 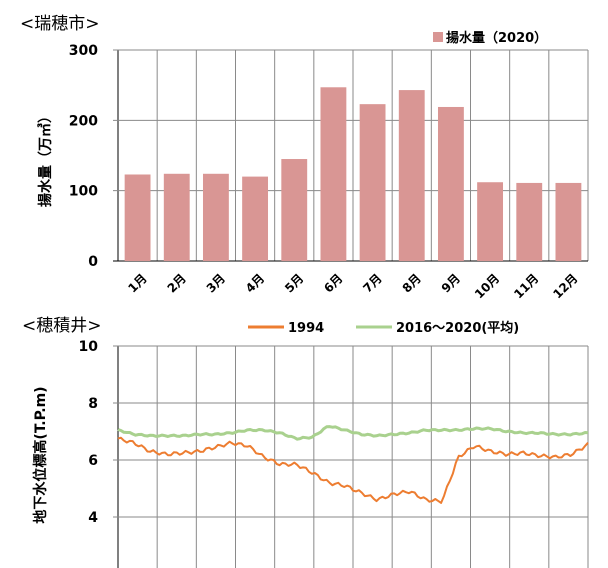 I want to click on line-legend-label-1994: 1994, so click(x=306, y=328).